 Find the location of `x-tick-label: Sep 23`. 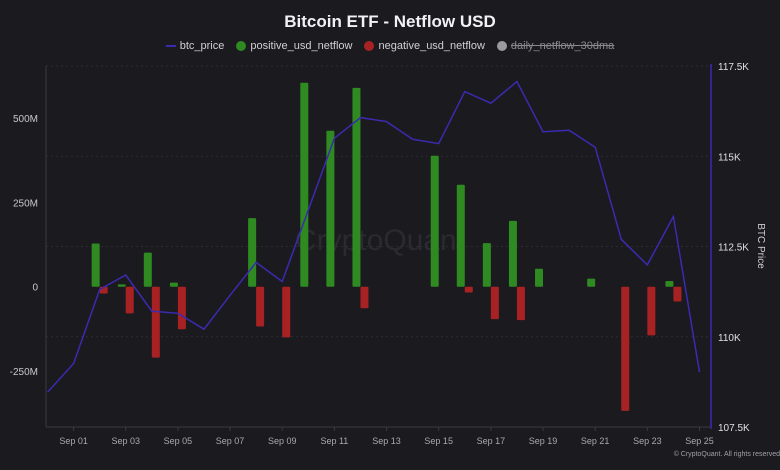

x-tick-label: Sep 23 is located at coordinates (647, 441).